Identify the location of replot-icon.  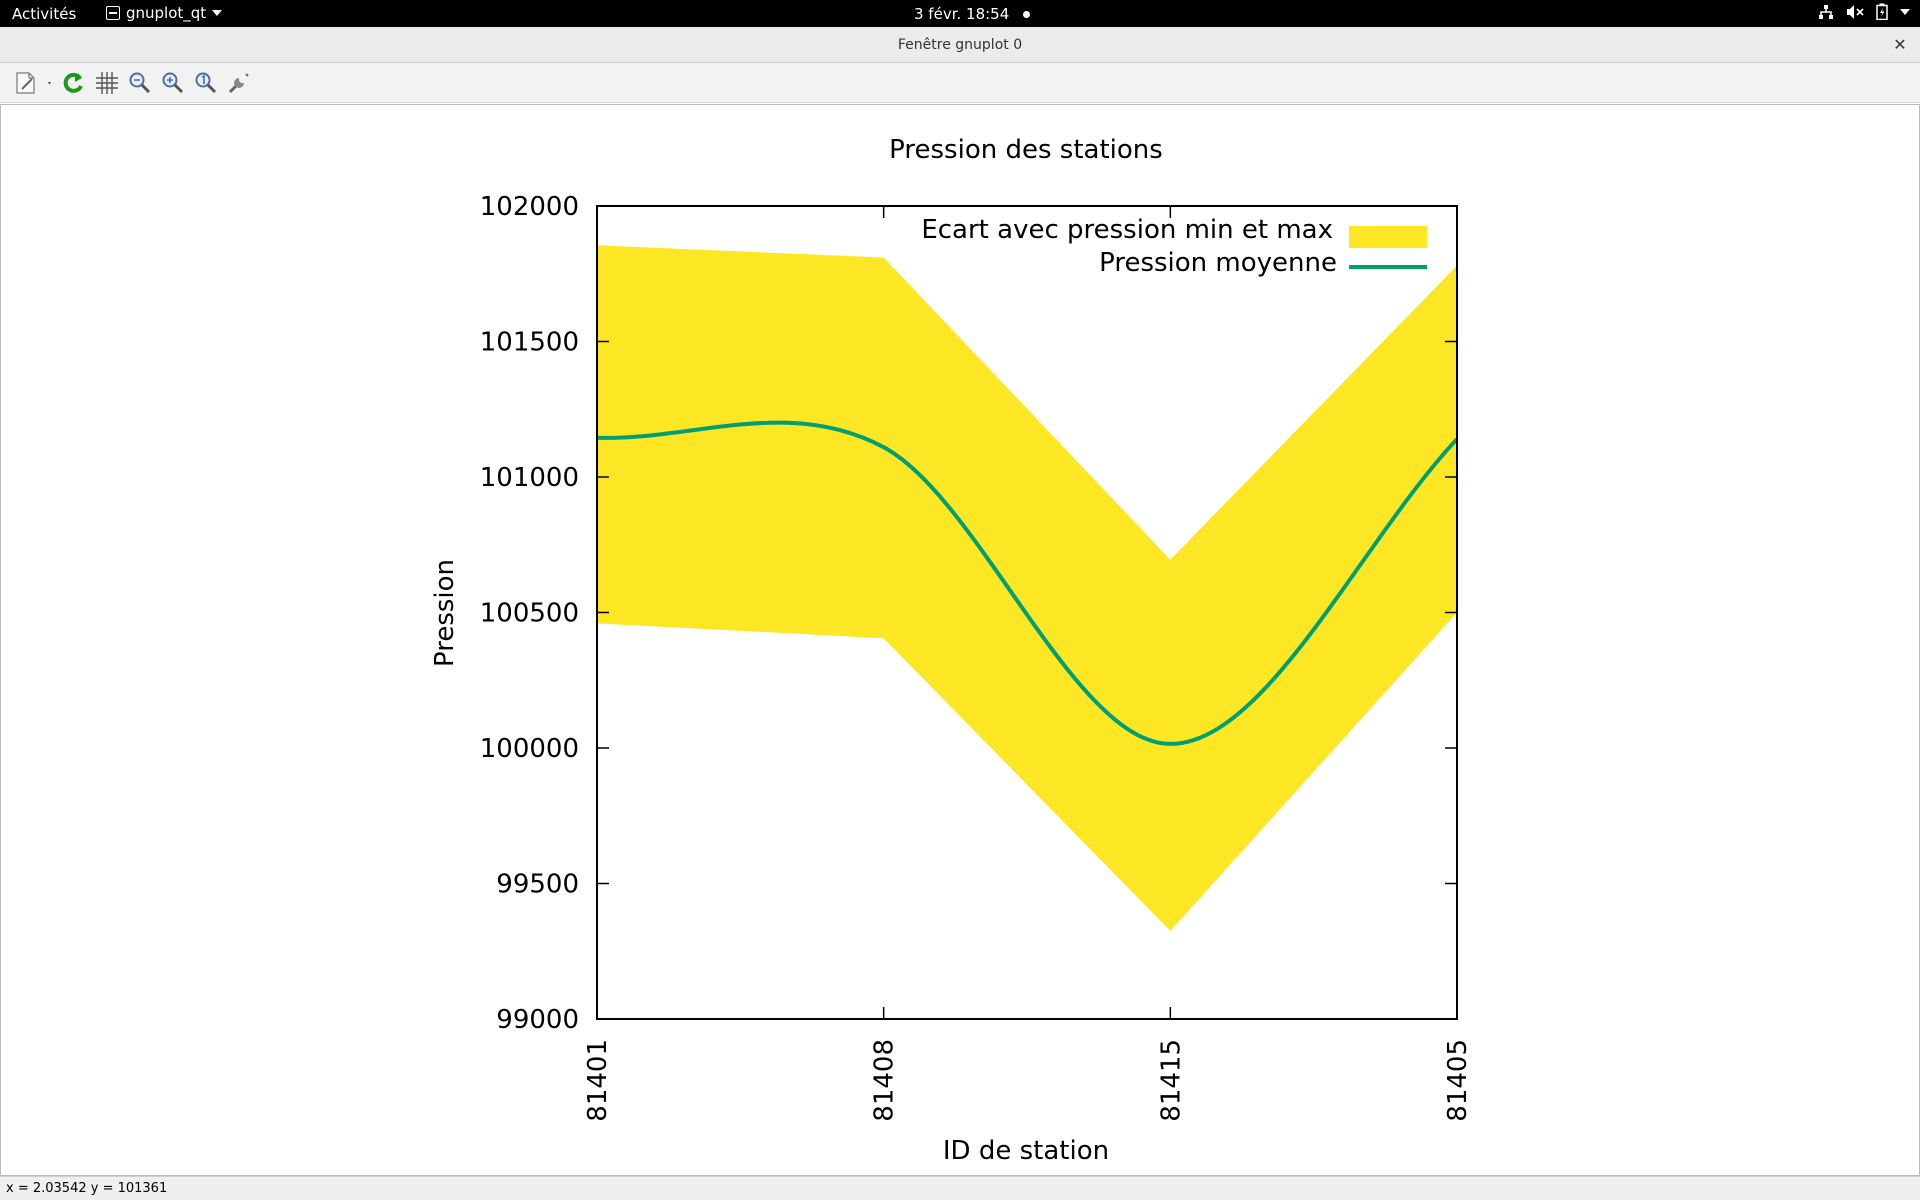
(73, 82).